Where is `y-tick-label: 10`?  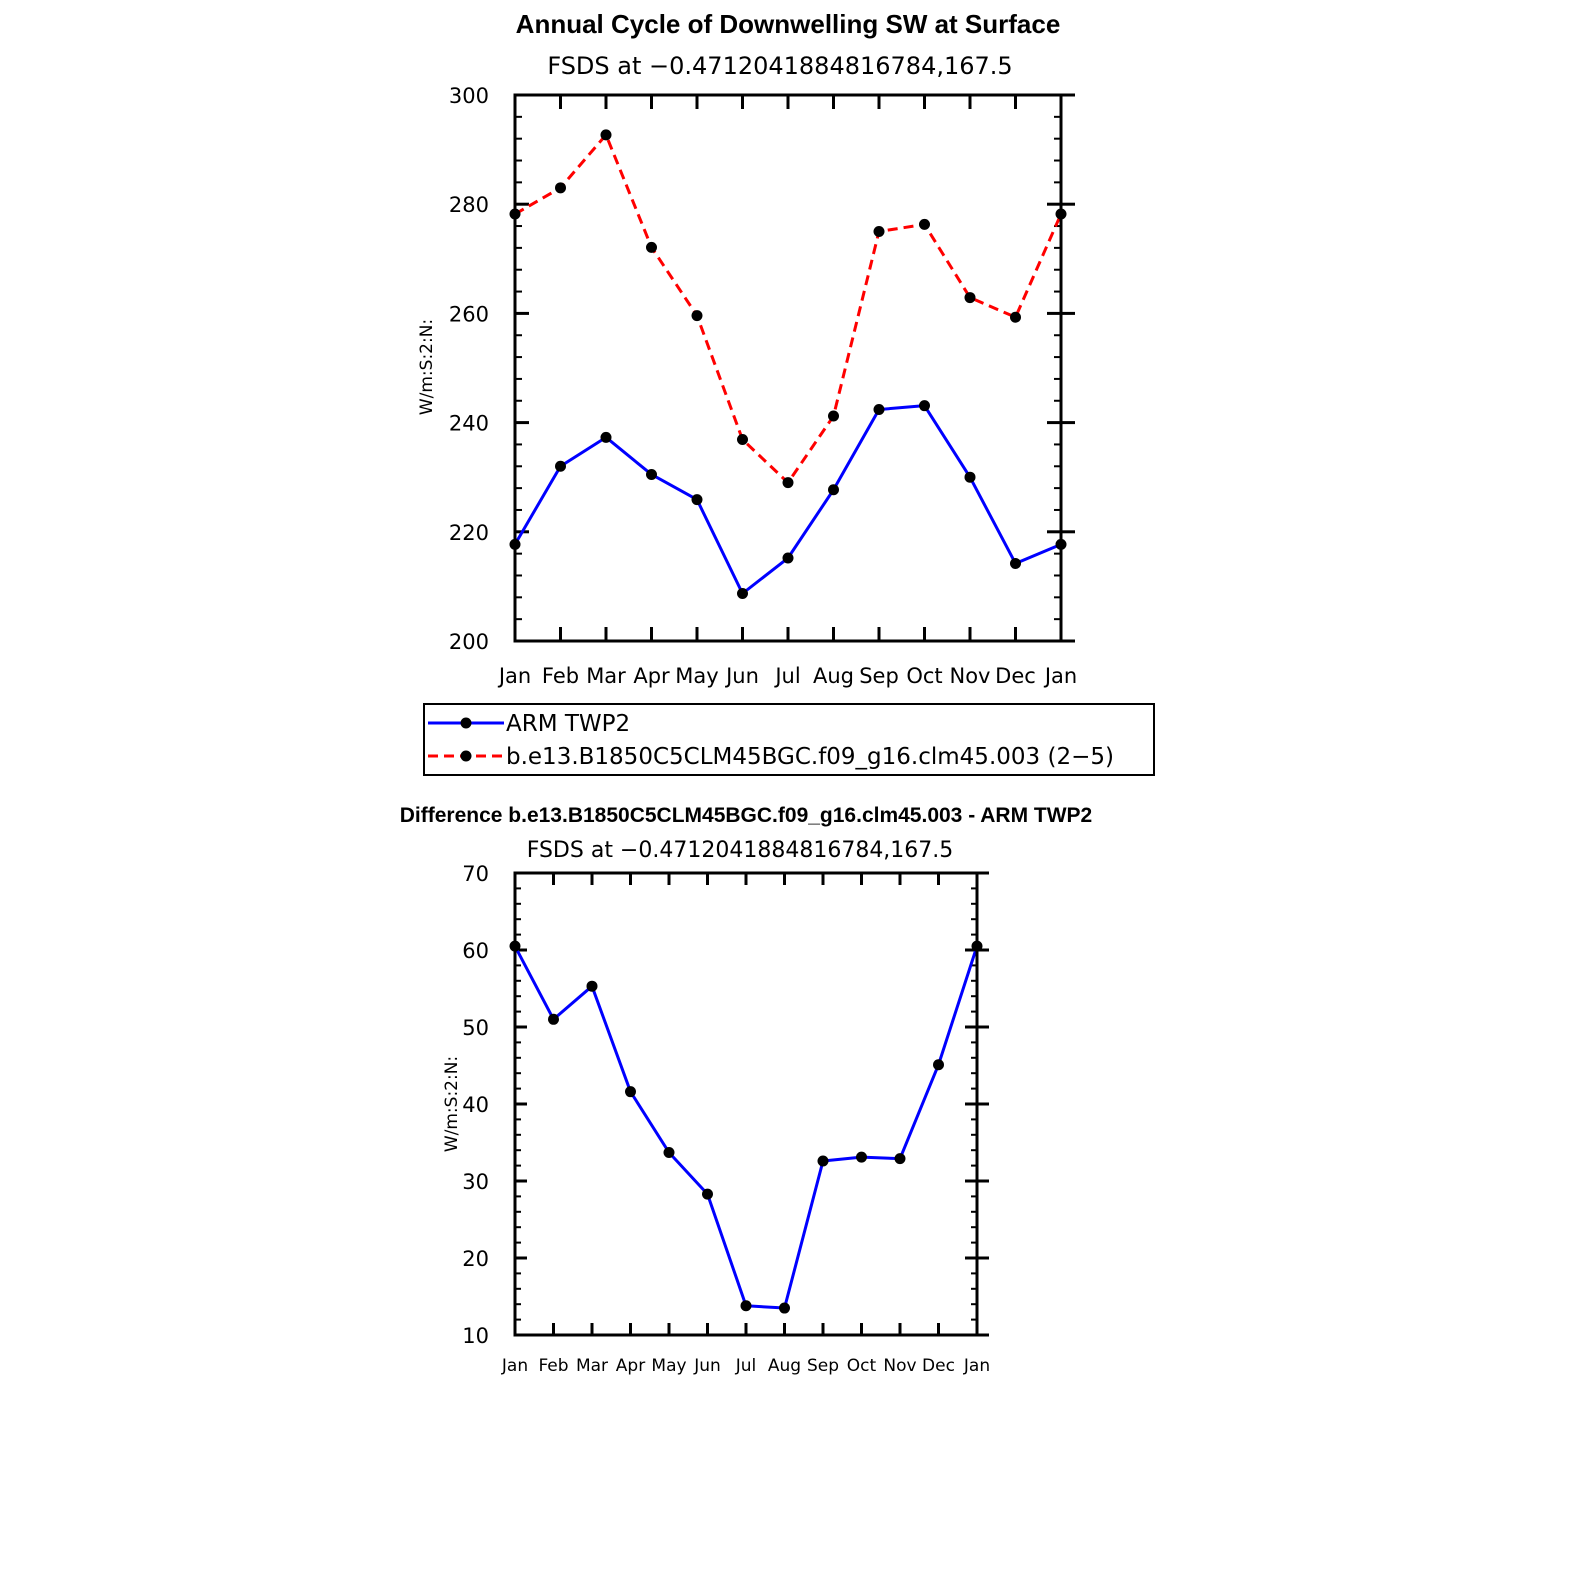
y-tick-label: 10 is located at coordinates (475, 1336).